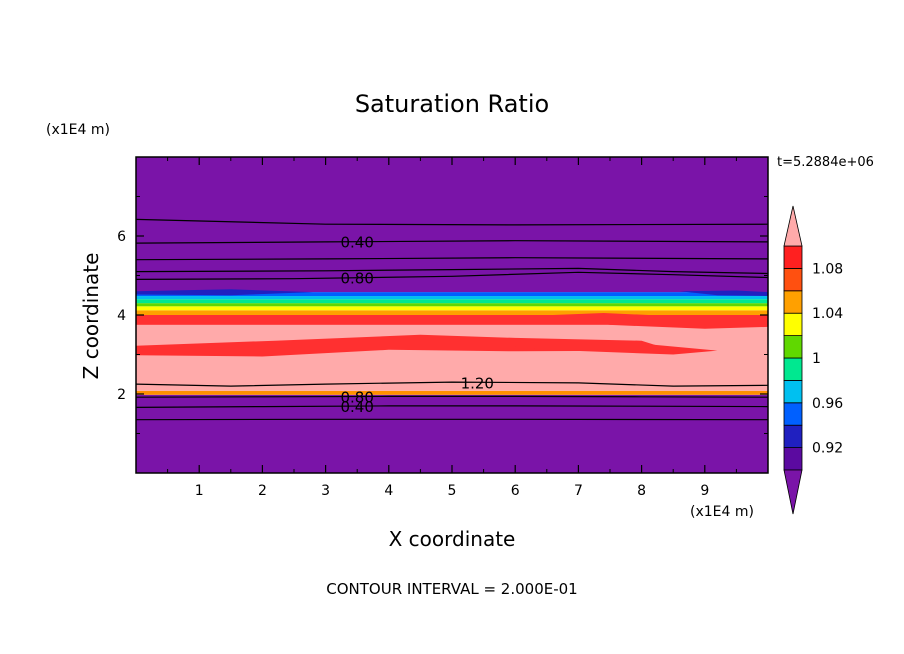 Image resolution: width=904 pixels, height=654 pixels. Describe the element at coordinates (91, 316) in the screenshot. I see `y-axis-label: Z coordinate` at that location.